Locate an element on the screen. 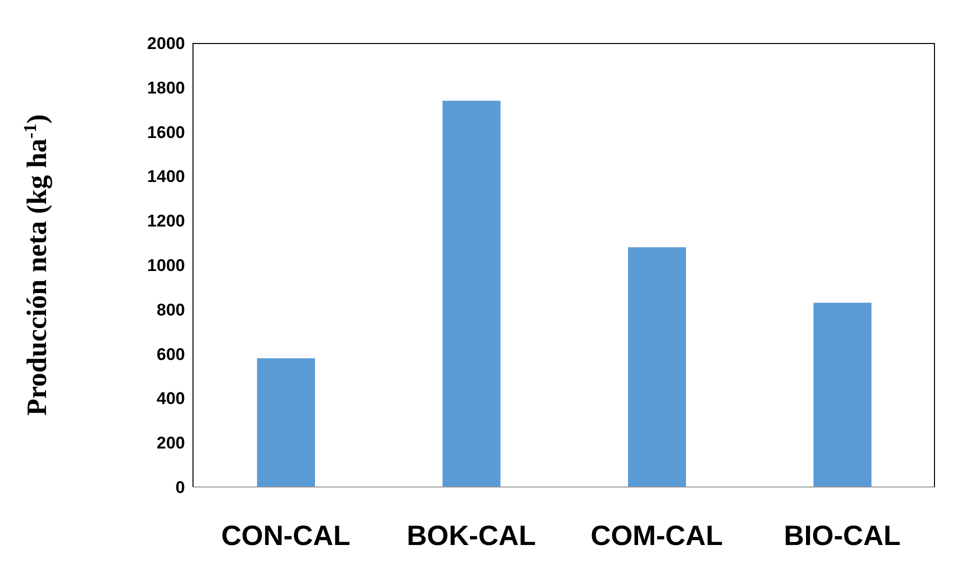 The image size is (958, 580). y-tick-label: 600 is located at coordinates (170, 354).